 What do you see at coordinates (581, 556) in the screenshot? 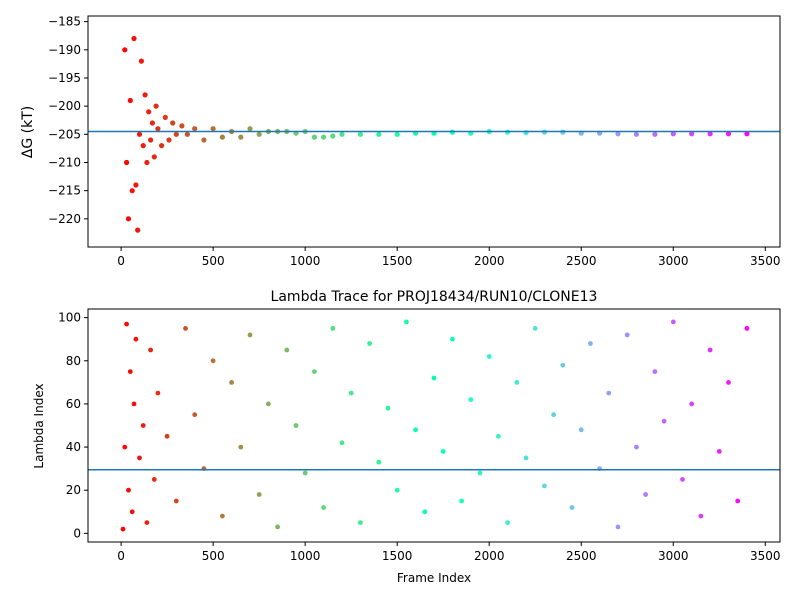
I see `lam-x-tick-label: 2500` at bounding box center [581, 556].